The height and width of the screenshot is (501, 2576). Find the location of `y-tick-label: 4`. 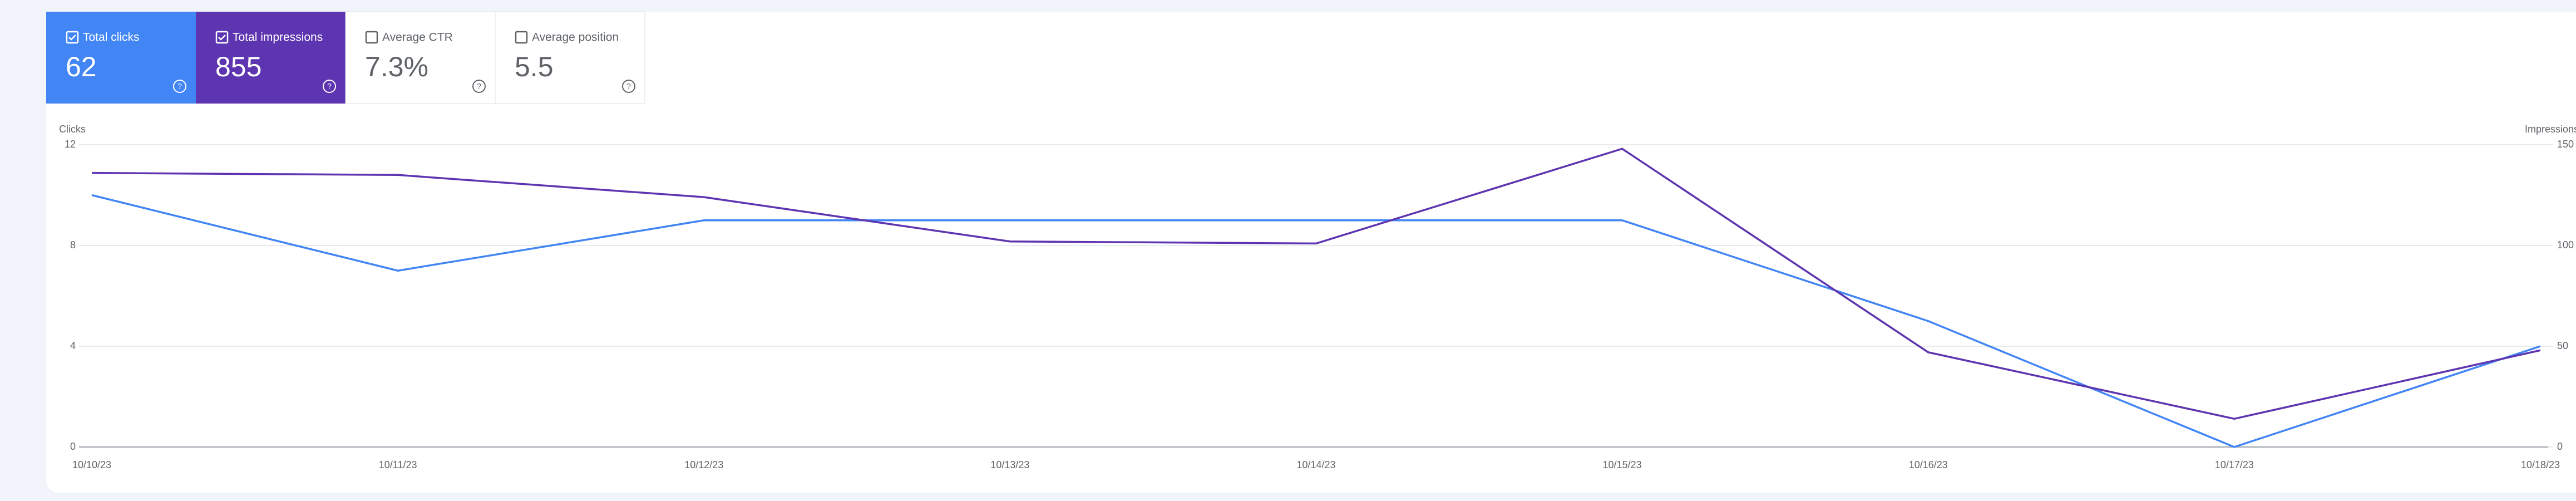

y-tick-label: 4 is located at coordinates (73, 345).